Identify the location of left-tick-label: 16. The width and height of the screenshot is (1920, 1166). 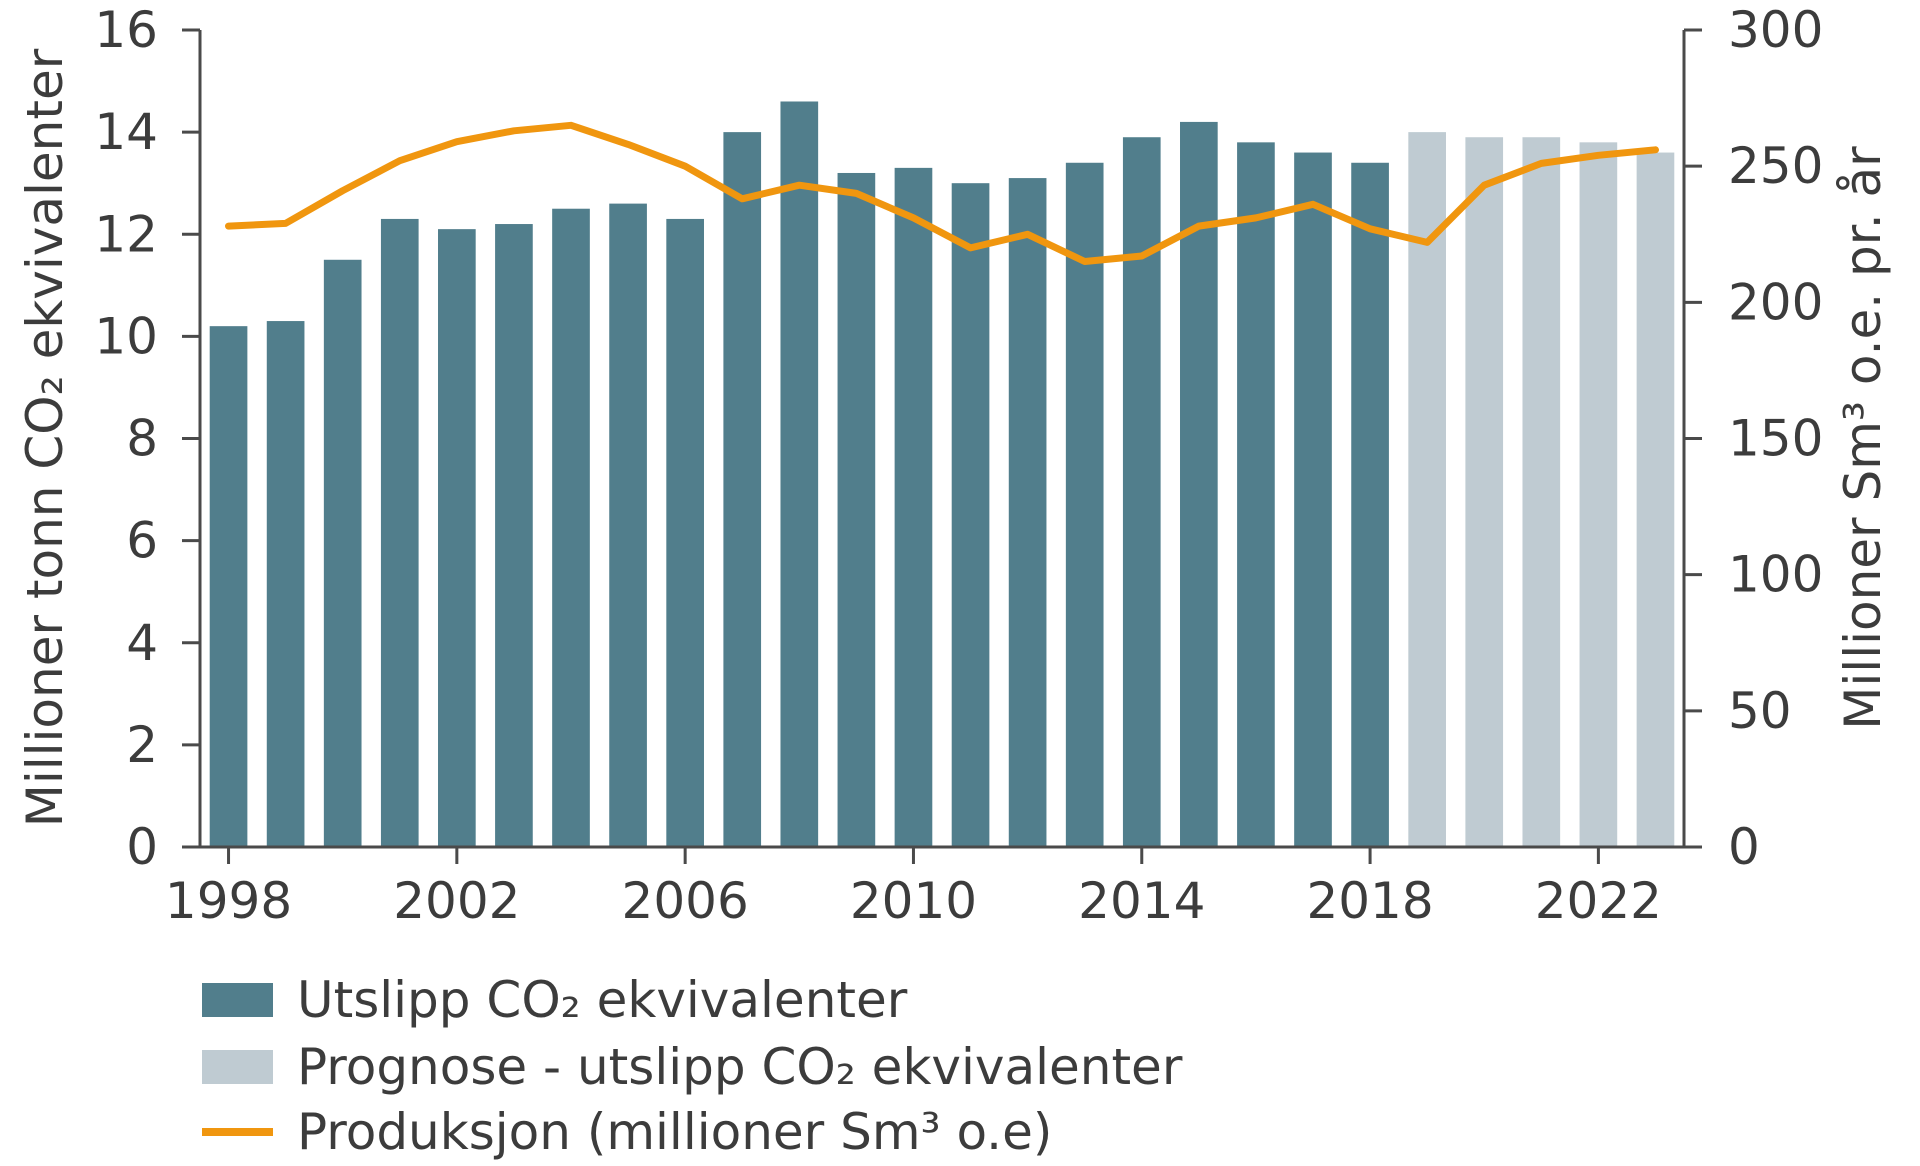
(126, 30).